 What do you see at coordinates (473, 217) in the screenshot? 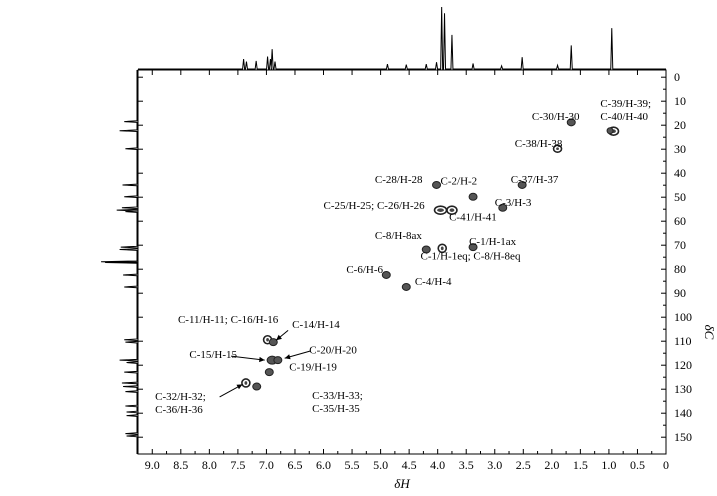
I see `peak-annotation: C-41/H-41` at bounding box center [473, 217].